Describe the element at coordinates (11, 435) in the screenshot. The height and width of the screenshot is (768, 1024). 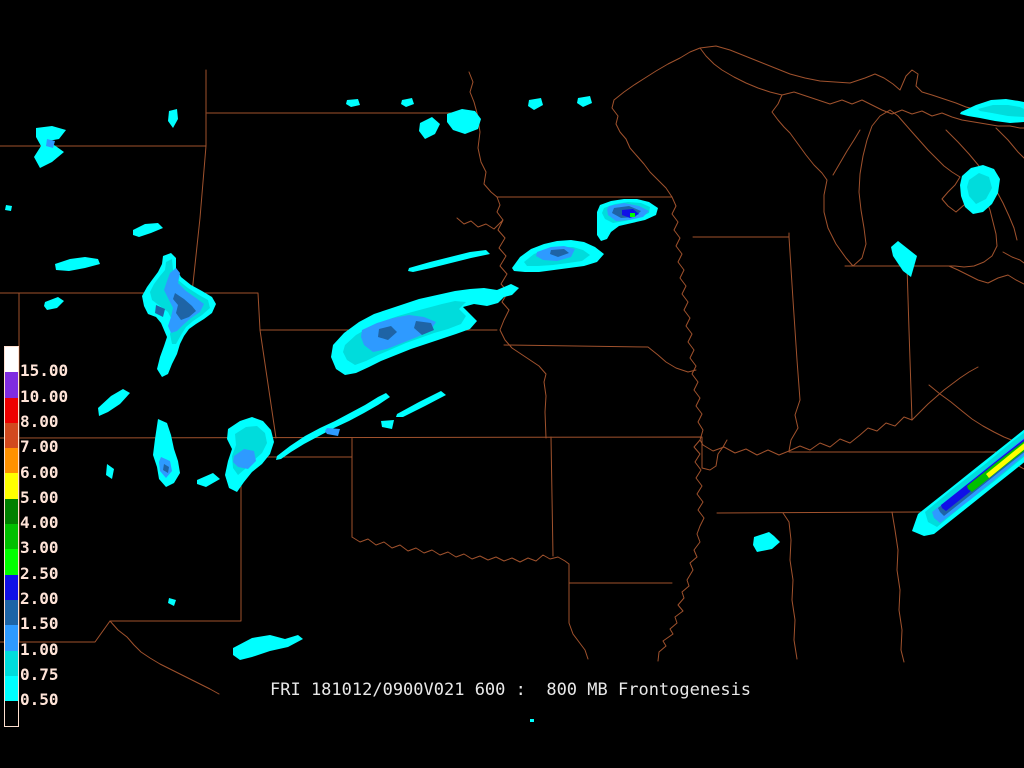
I see `legend-segment-7.00` at that location.